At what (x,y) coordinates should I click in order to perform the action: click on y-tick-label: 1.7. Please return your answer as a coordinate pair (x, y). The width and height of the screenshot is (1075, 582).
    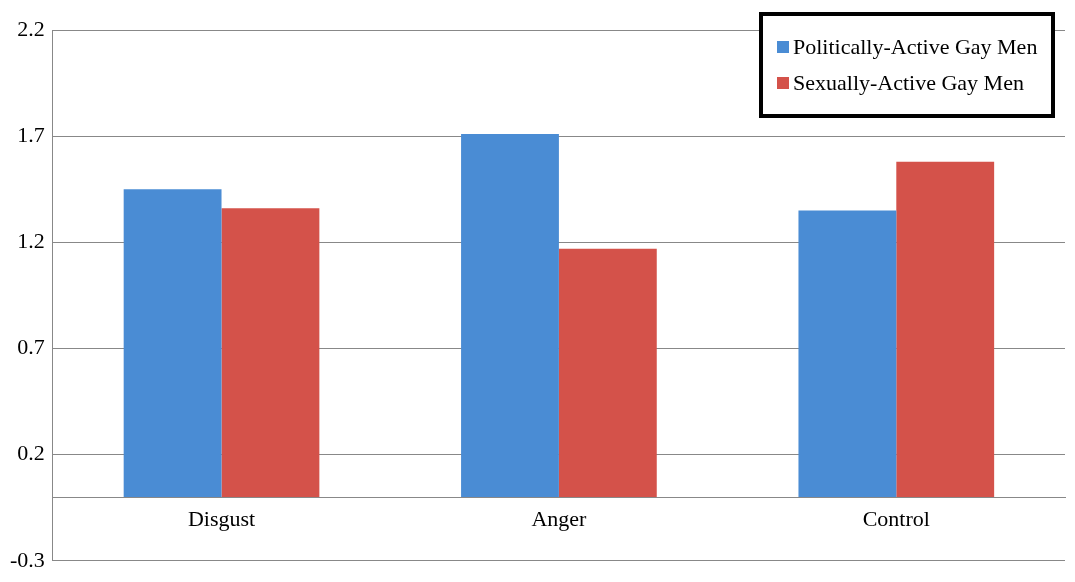
    Looking at the image, I should click on (31, 134).